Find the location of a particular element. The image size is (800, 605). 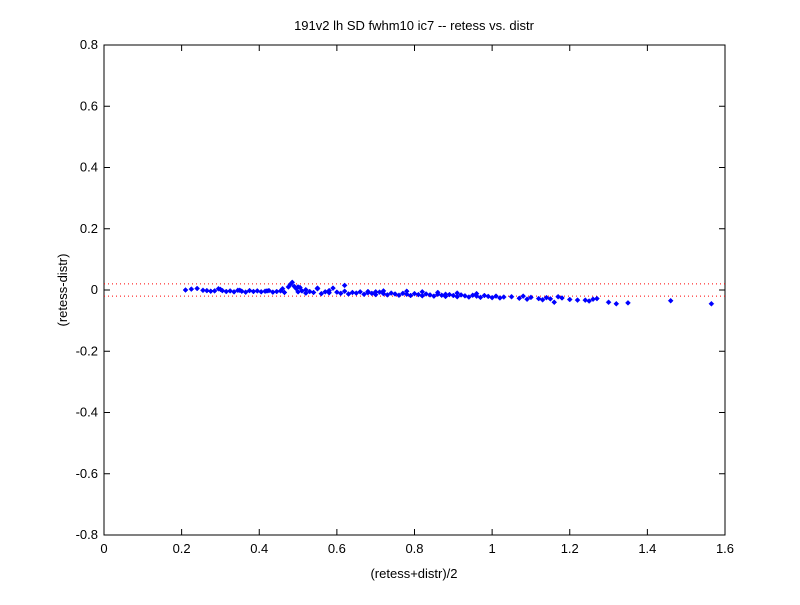

y-tick-label: 0 is located at coordinates (94, 289).